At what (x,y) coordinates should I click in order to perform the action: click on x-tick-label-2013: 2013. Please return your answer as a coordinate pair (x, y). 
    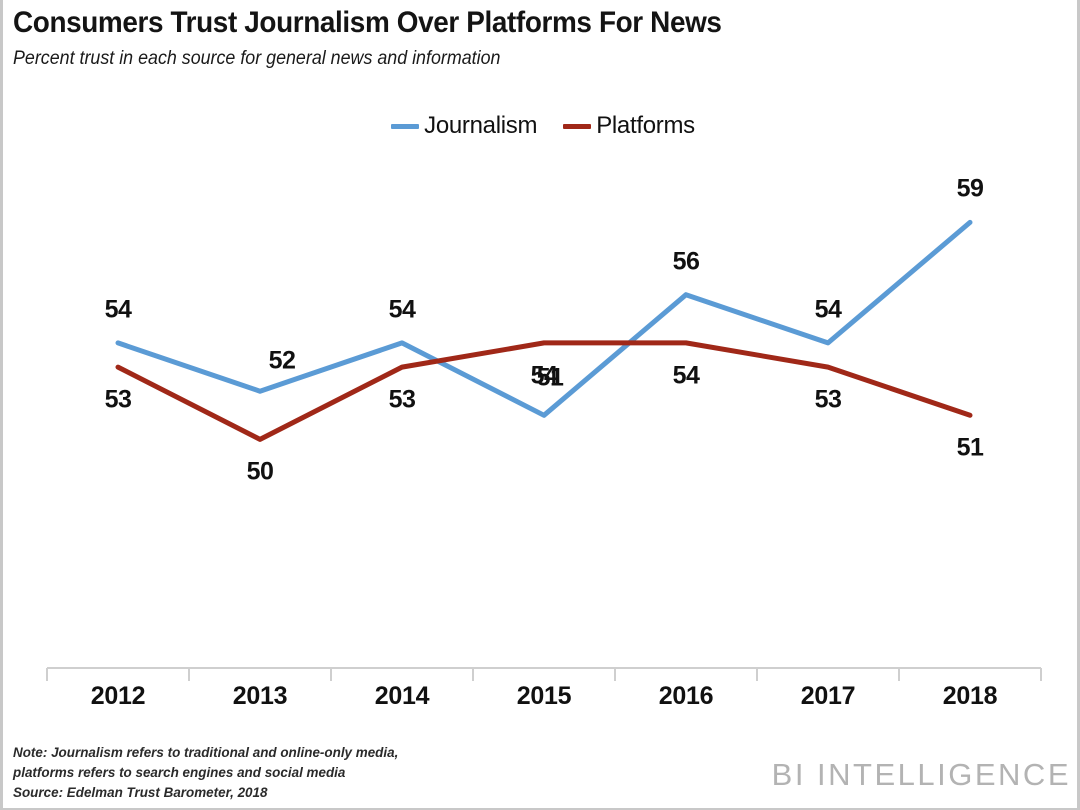
    Looking at the image, I should click on (260, 696).